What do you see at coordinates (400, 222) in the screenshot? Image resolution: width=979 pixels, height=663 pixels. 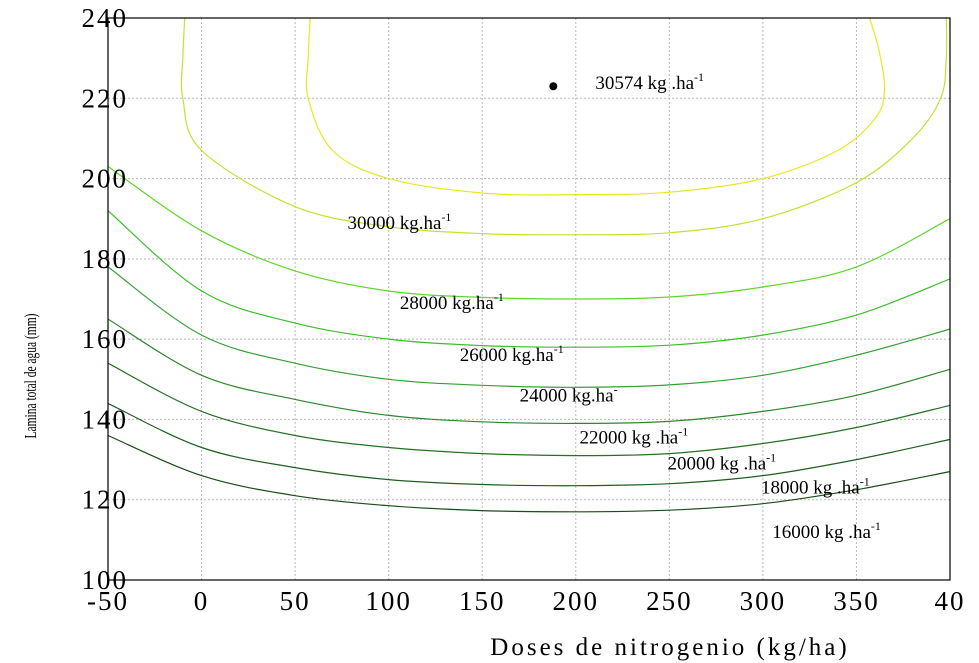 I see `contour-label-30000: 30000 kg.ha-1` at bounding box center [400, 222].